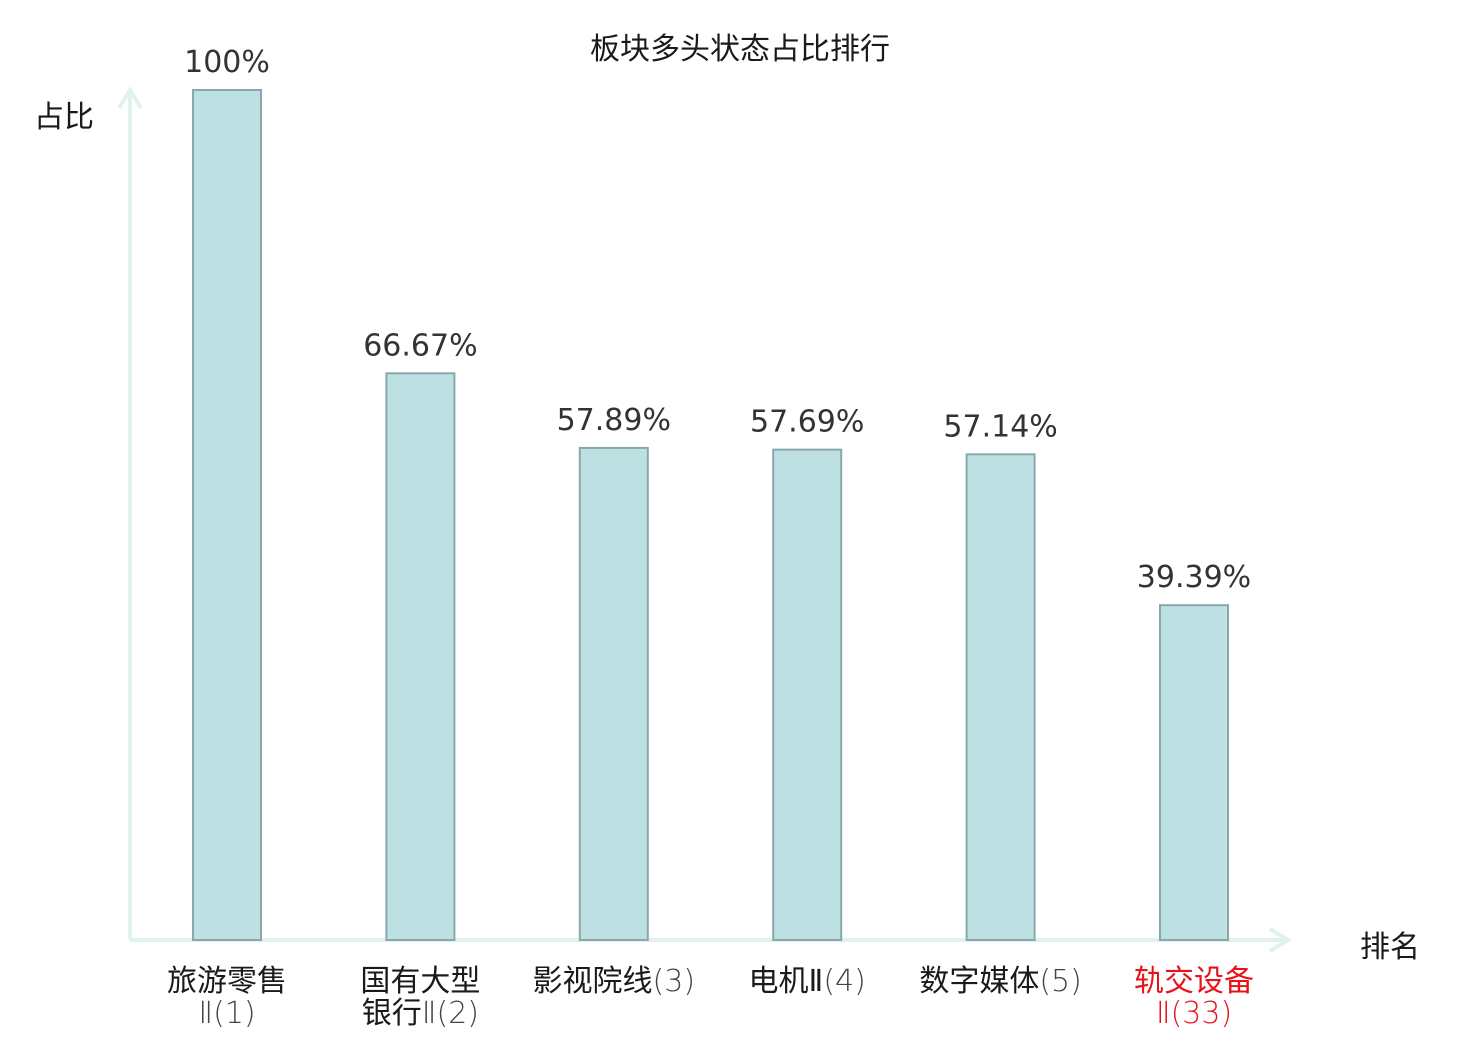  Describe the element at coordinates (227, 981) in the screenshot. I see `category-label-line1: 旅游零售` at that location.